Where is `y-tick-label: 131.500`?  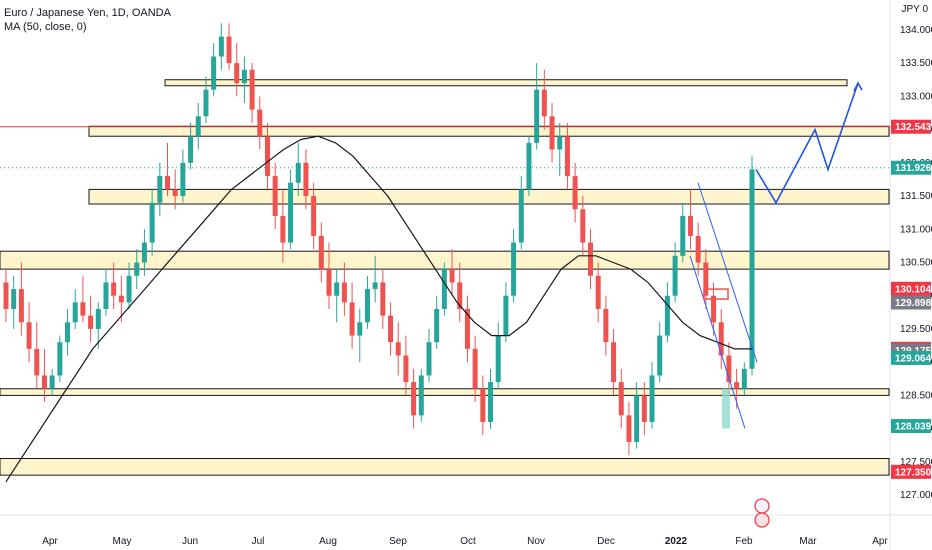 y-tick-label: 131.500 is located at coordinates (916, 196).